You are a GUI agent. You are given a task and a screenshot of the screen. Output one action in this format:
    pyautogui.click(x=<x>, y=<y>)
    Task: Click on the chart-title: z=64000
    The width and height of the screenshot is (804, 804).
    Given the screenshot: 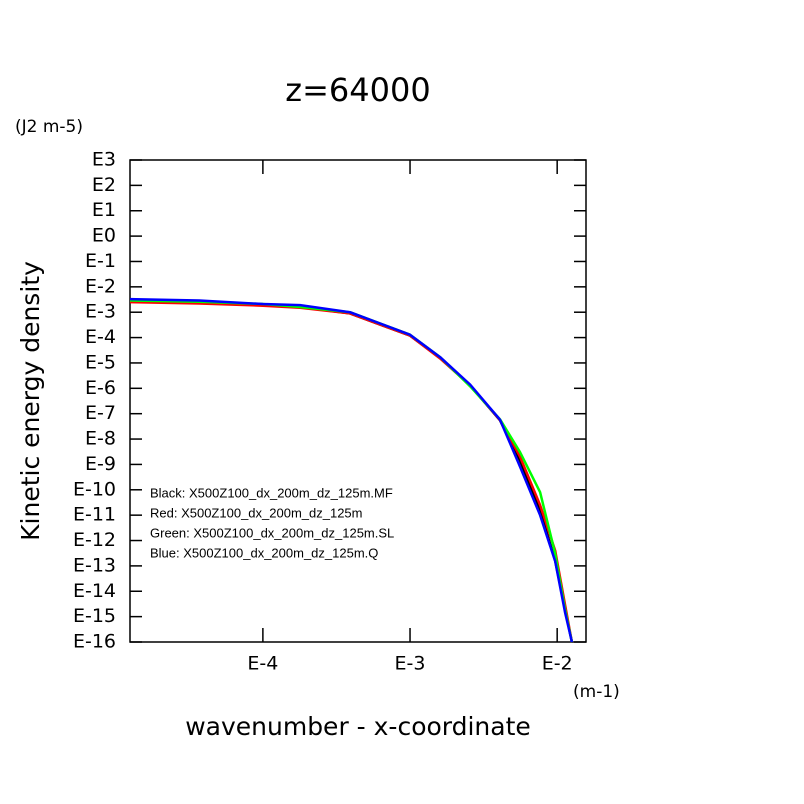 What is the action you would take?
    pyautogui.click(x=357, y=90)
    